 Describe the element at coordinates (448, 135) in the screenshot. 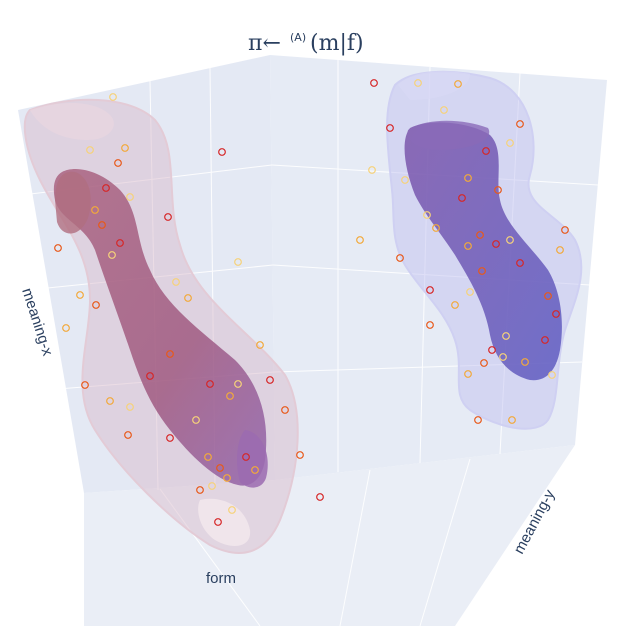

I see `right-inner-top` at that location.